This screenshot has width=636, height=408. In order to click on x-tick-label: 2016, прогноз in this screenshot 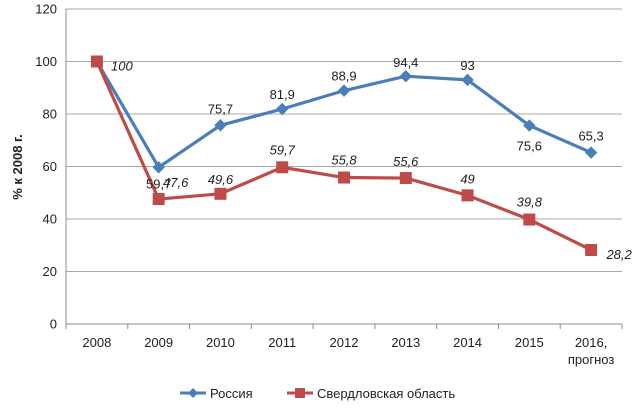, I will do `click(591, 351)`.